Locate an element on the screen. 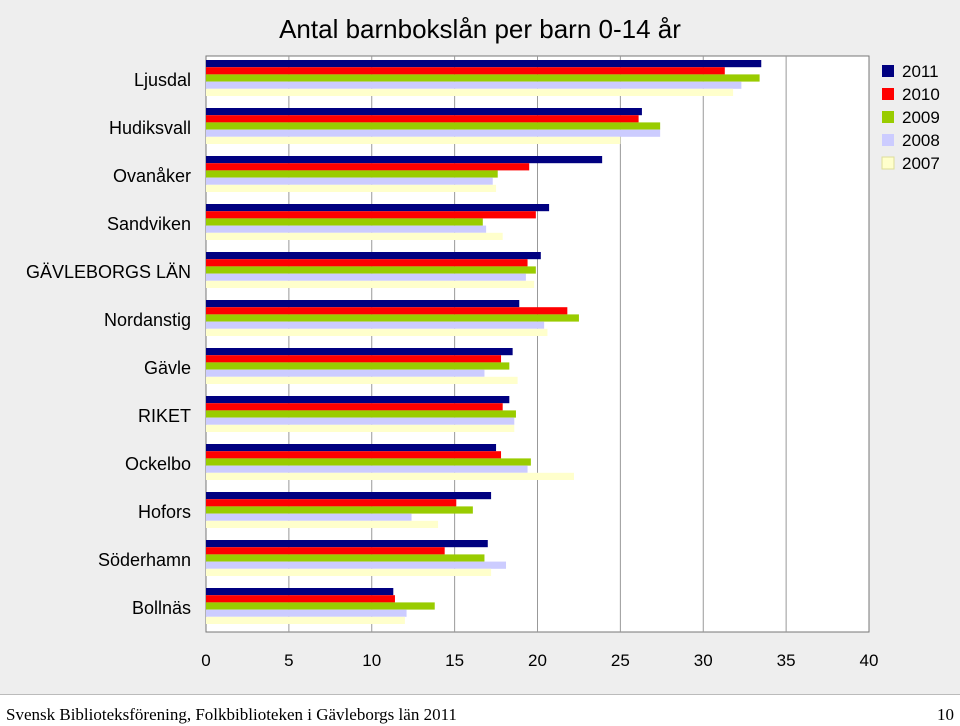 The height and width of the screenshot is (726, 960). x-tick-label: 30 is located at coordinates (703, 660).